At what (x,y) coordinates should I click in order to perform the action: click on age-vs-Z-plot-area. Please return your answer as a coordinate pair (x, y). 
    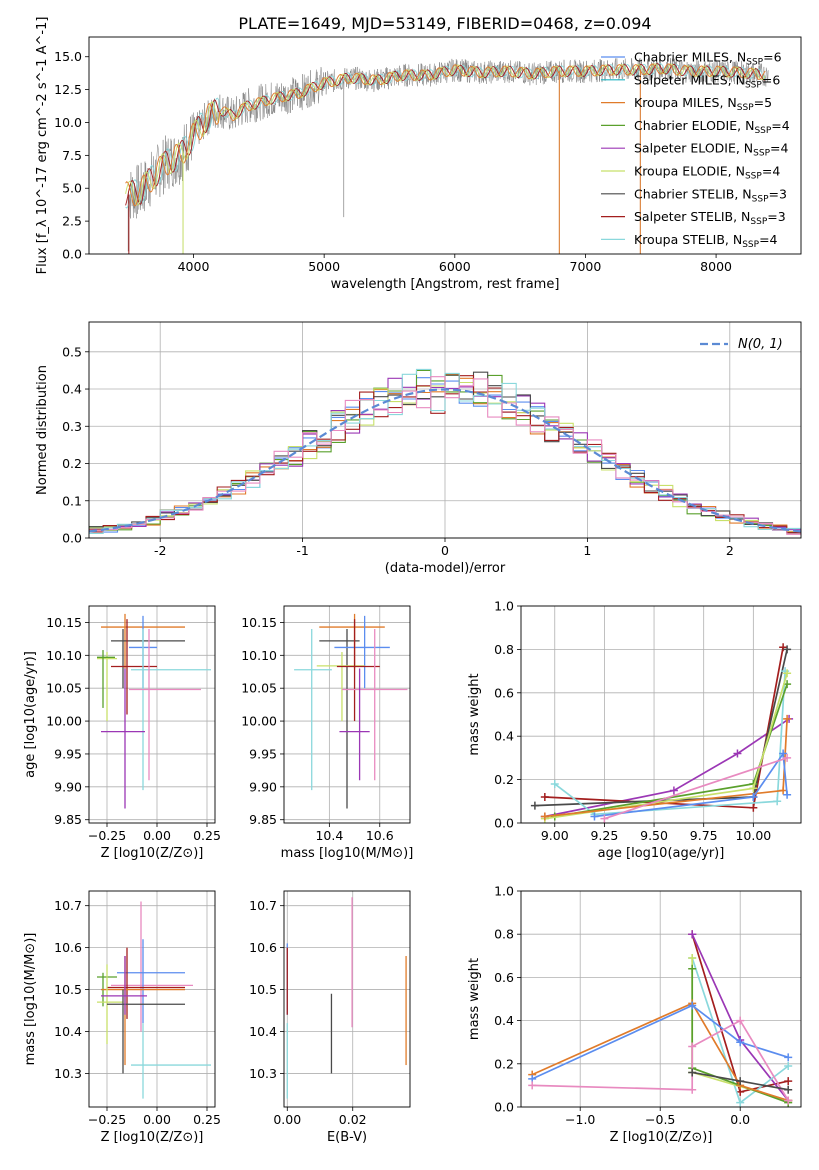
    Looking at the image, I should click on (154, 711).